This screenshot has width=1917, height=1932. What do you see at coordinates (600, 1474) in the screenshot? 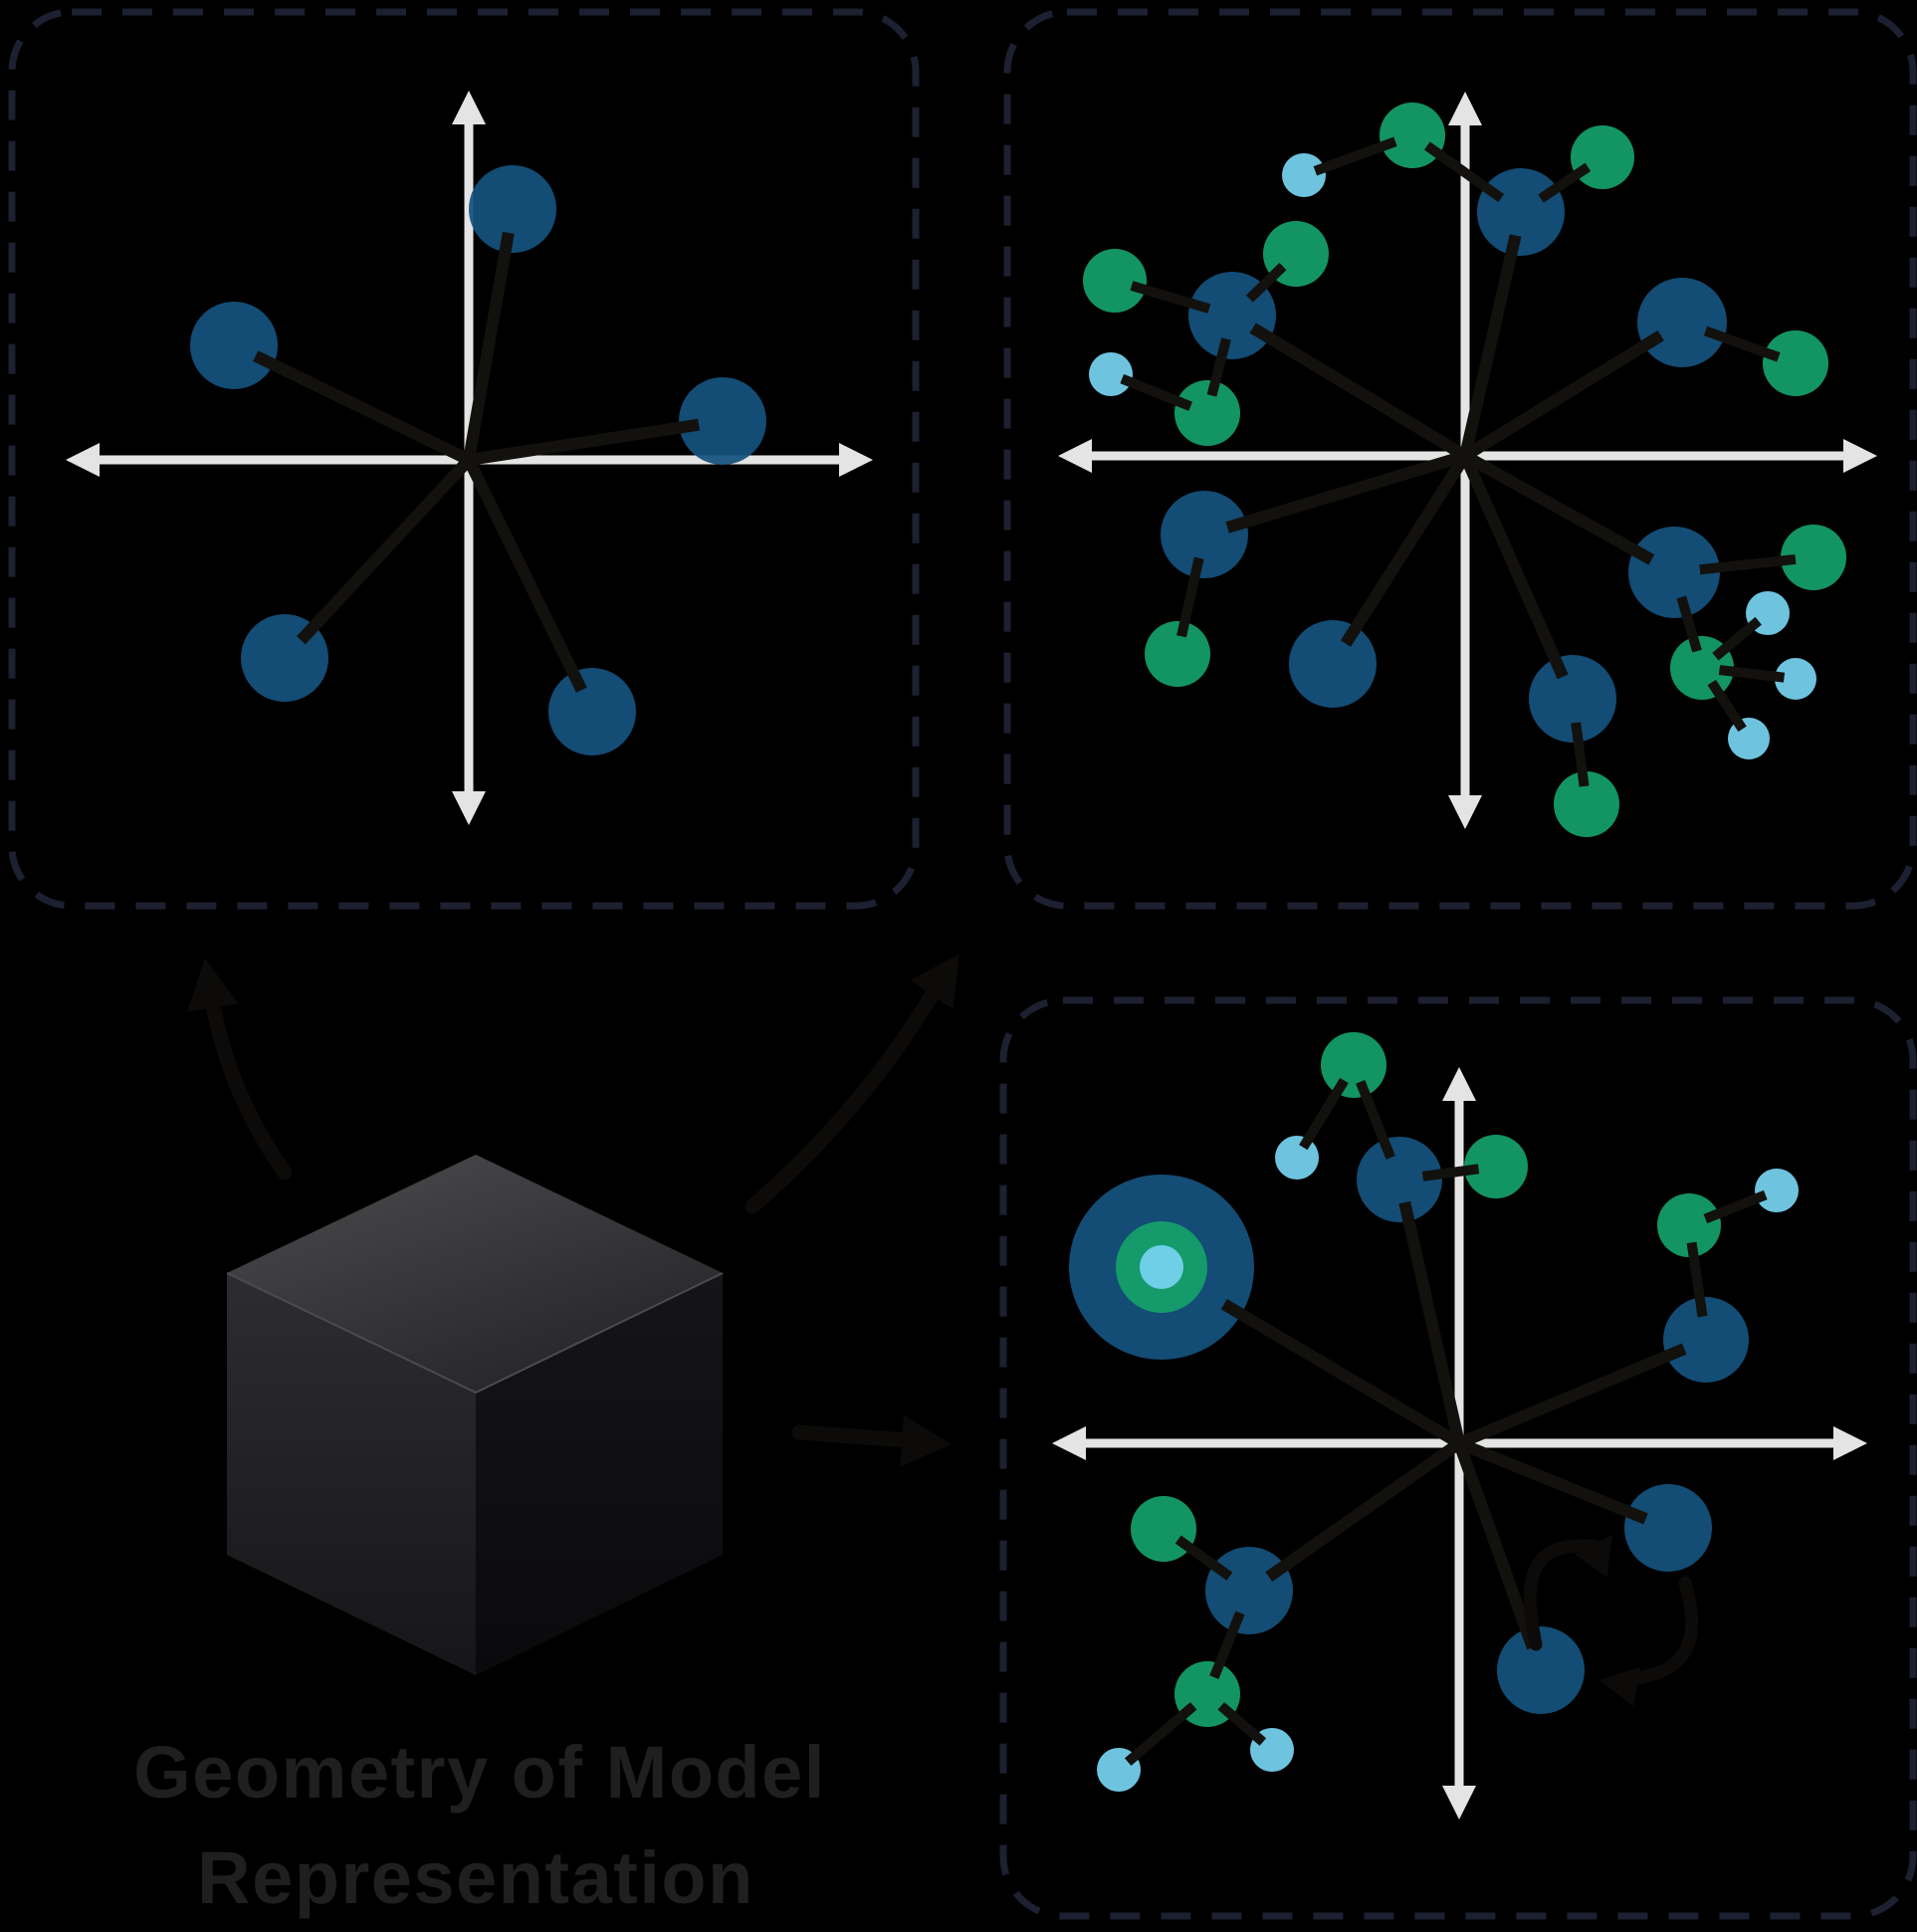
I see `cube-right-face` at bounding box center [600, 1474].